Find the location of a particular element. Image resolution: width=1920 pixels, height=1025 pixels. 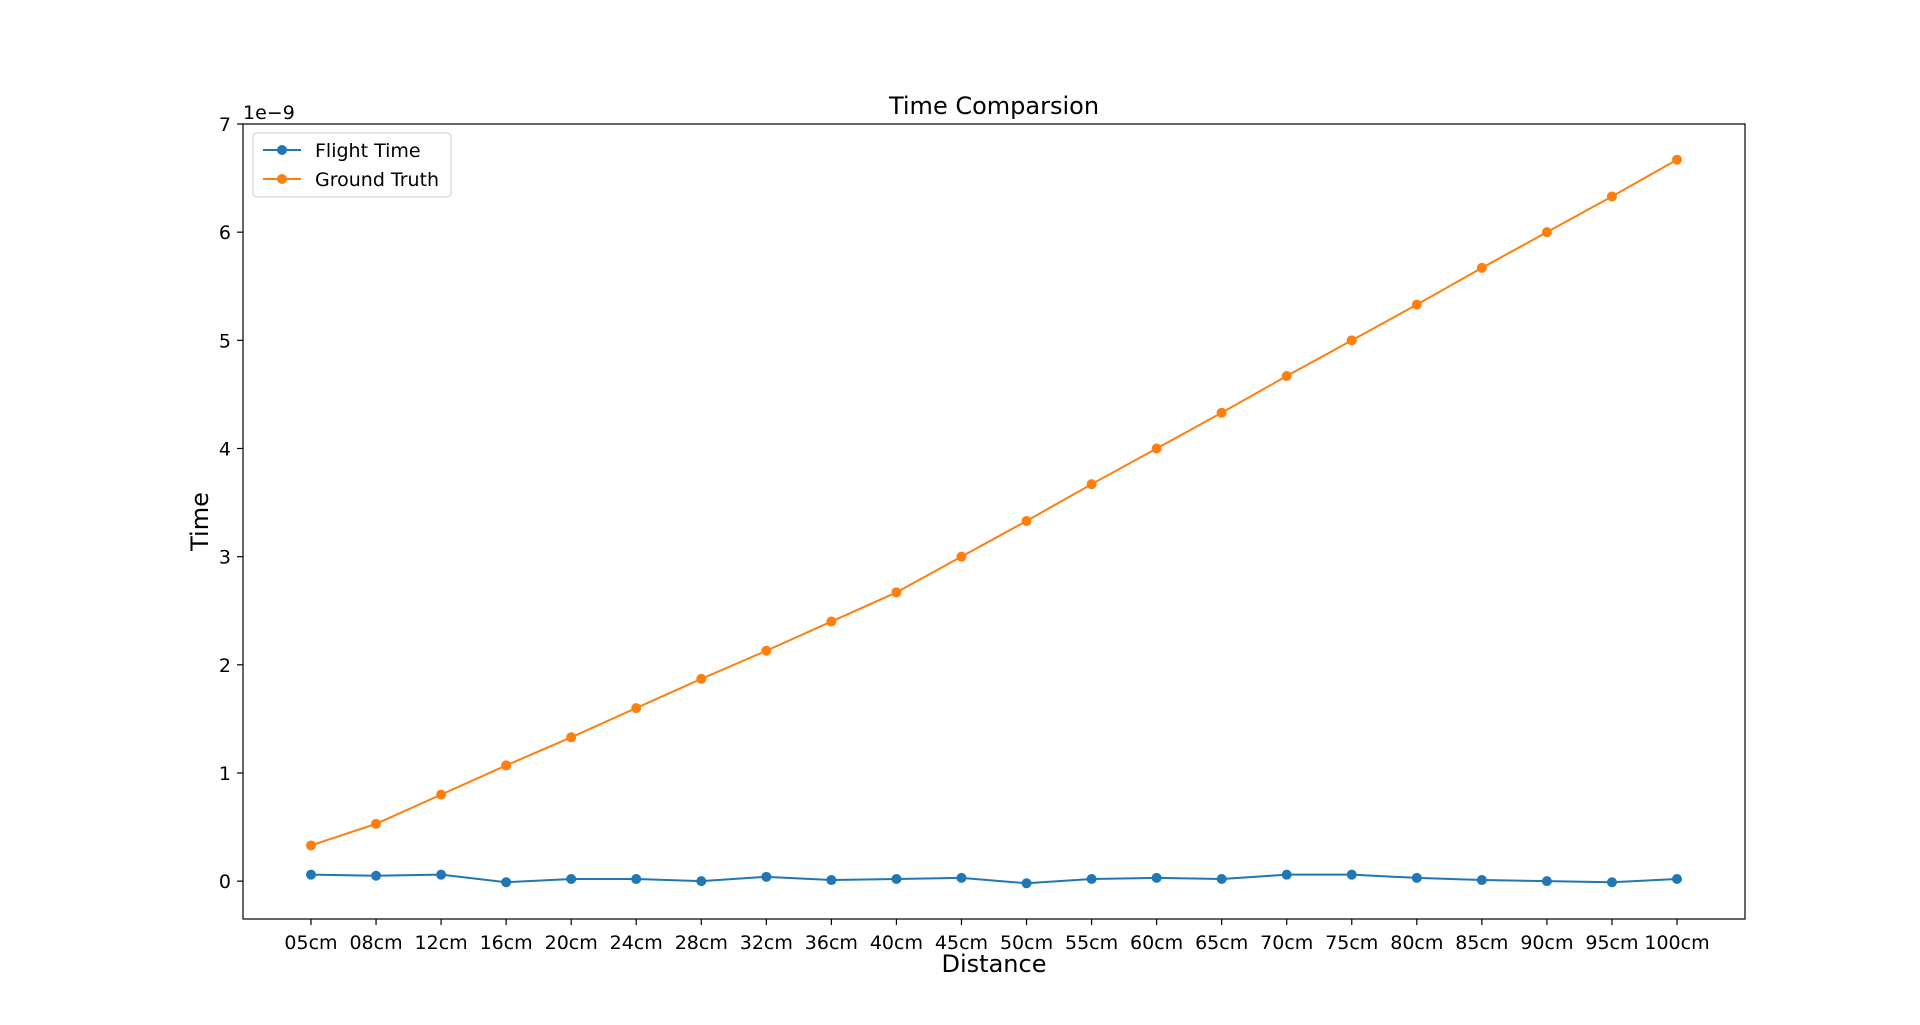

legend: Flight Time Ground Truth is located at coordinates (352, 165).